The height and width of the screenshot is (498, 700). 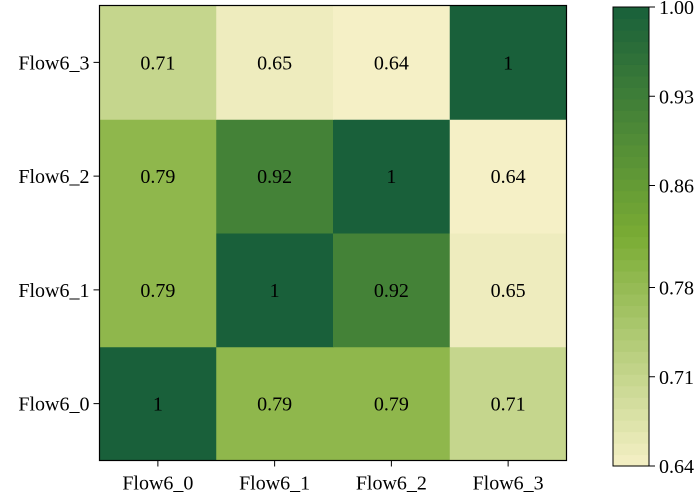 What do you see at coordinates (59, 234) in the screenshot?
I see `y-axis: Flow6_0 Flow6_1 Flow6_2 Flow6_3` at bounding box center [59, 234].